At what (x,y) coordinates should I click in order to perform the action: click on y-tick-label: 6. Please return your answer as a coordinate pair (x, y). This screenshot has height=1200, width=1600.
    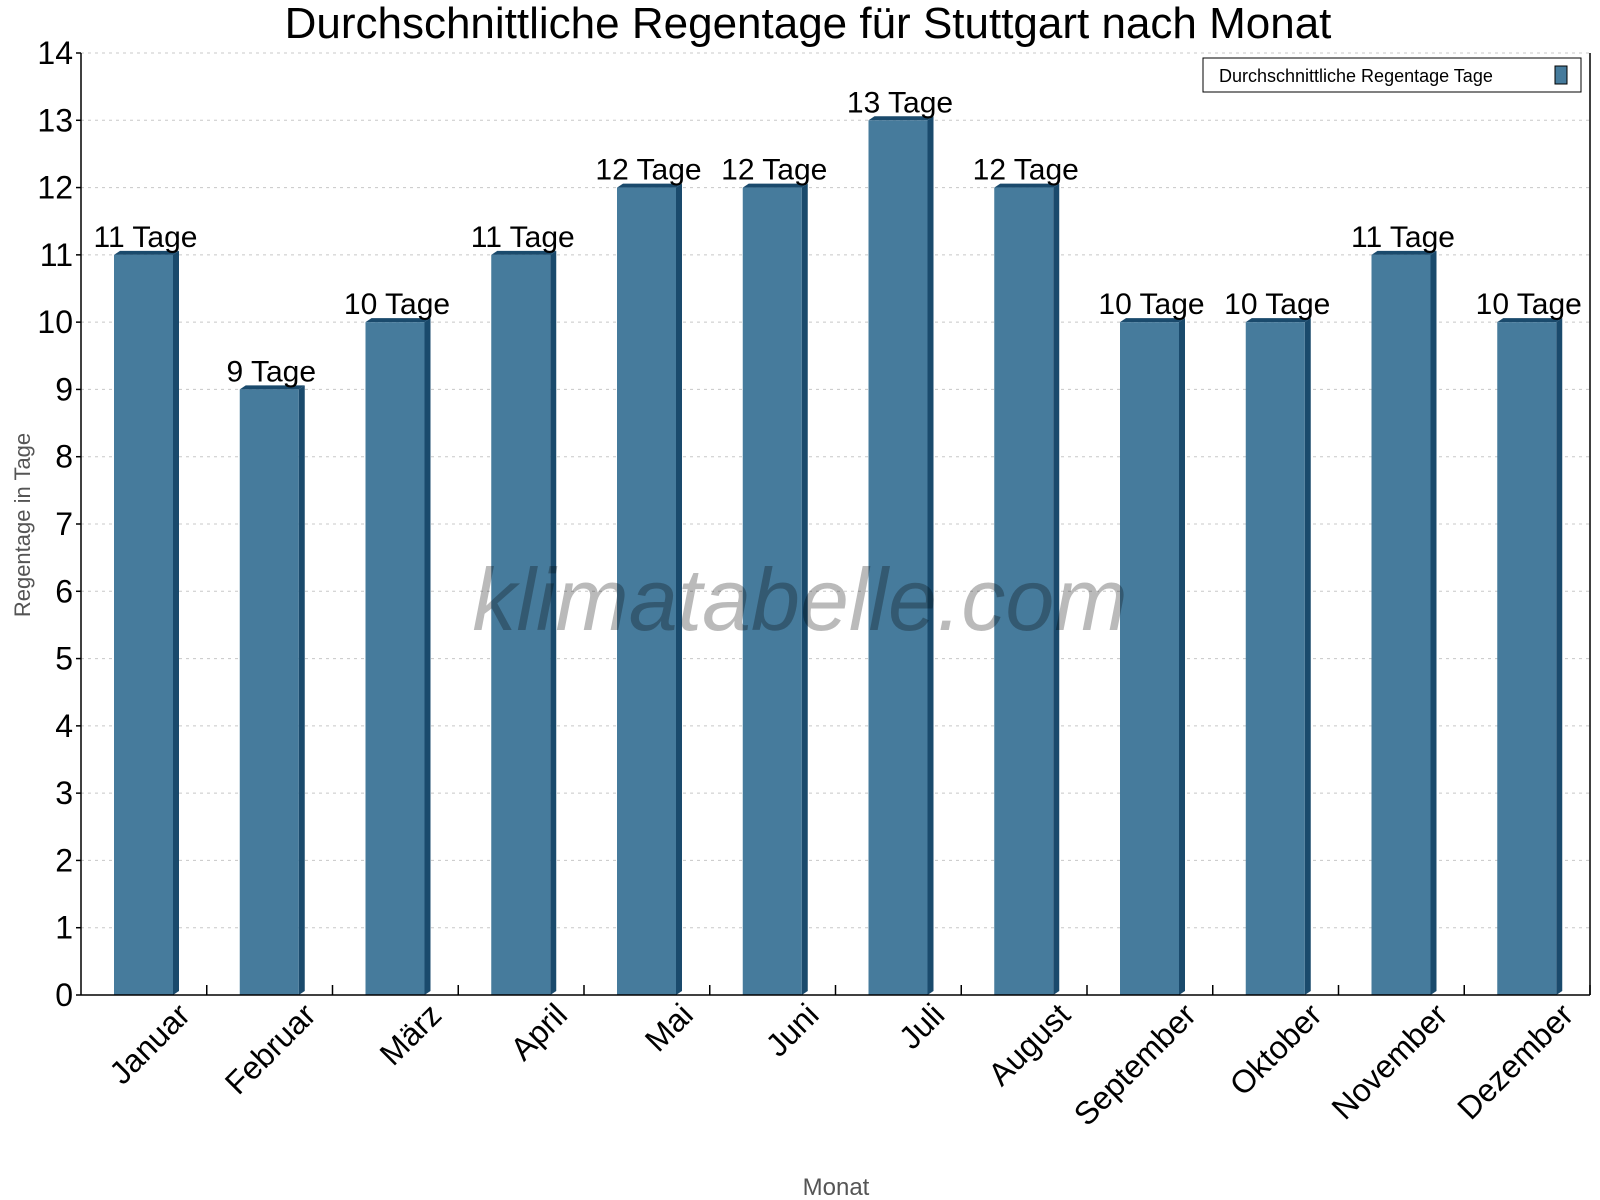
    Looking at the image, I should click on (64, 591).